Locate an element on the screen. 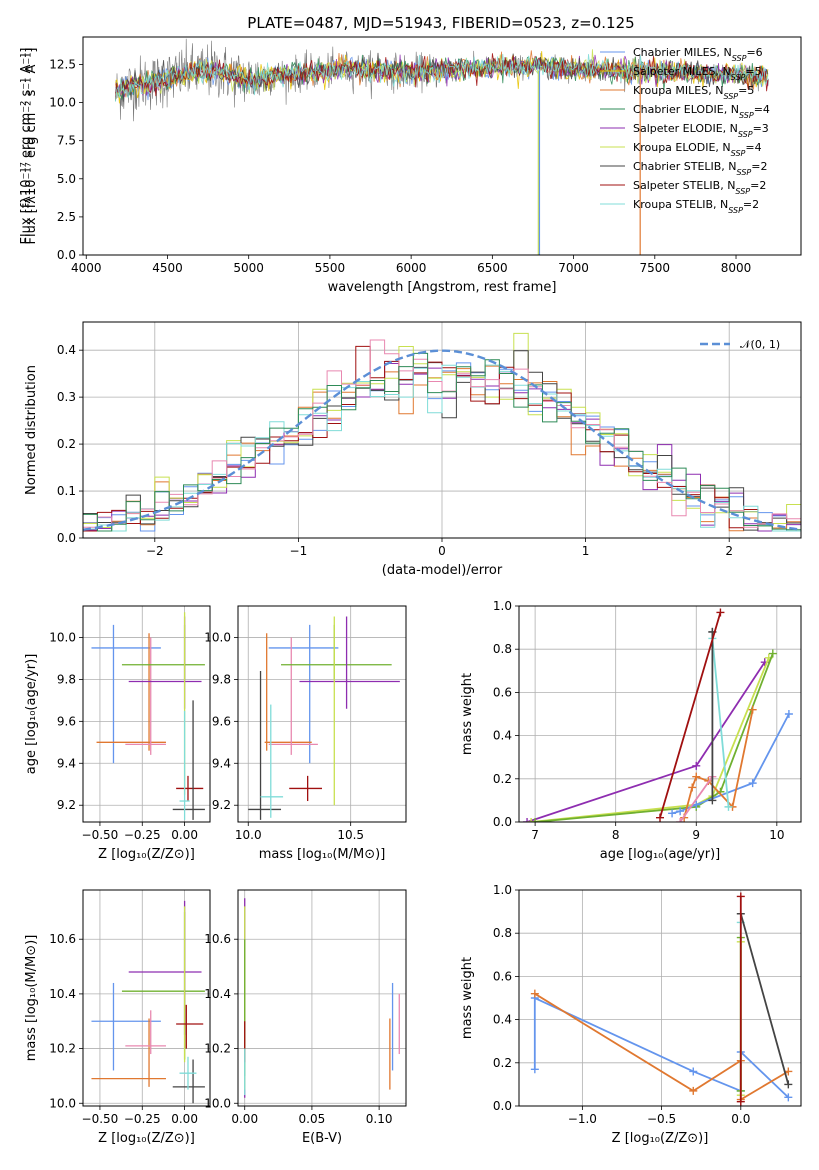  legend-entry: Kroupa STELIB, NSSP=2 is located at coordinates (696, 206).